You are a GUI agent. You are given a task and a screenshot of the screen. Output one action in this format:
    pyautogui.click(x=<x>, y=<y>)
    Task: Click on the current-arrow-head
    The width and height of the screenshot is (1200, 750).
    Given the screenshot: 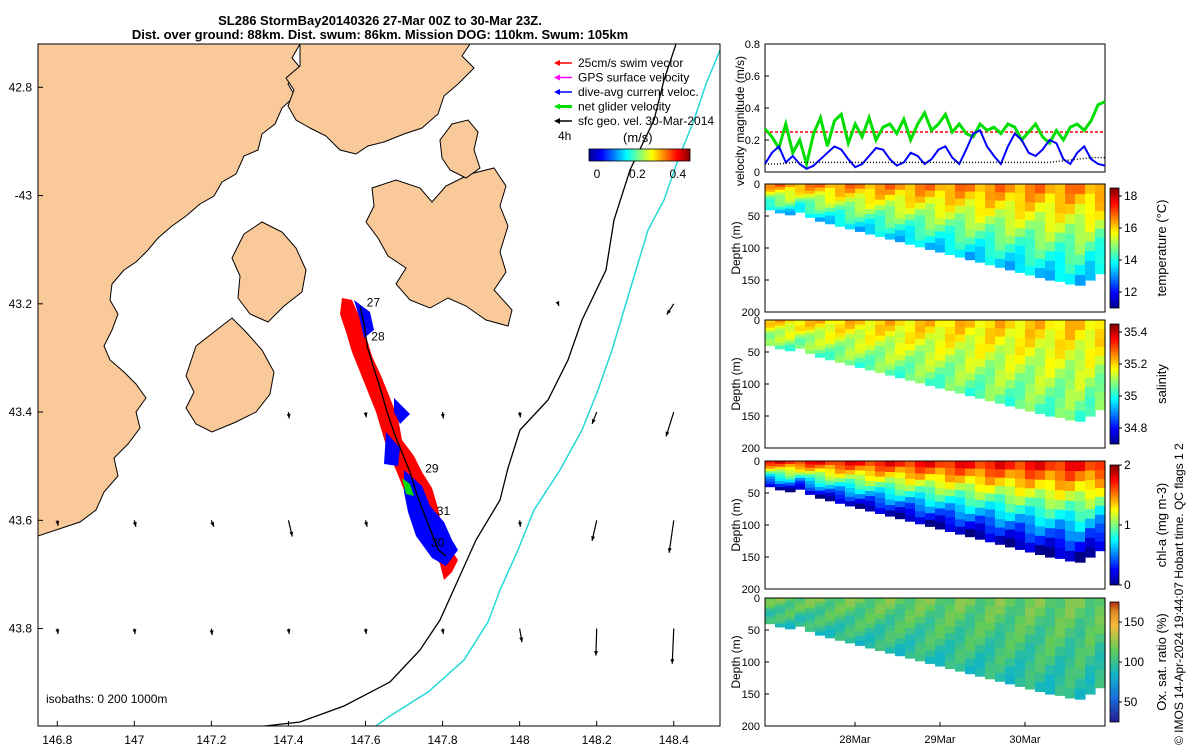 What is the action you would take?
    pyautogui.click(x=288, y=631)
    